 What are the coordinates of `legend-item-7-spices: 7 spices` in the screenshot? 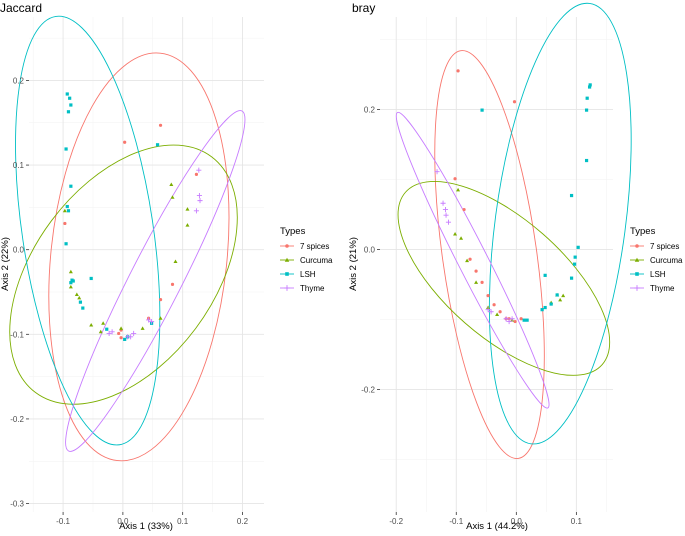 It's located at (654, 246).